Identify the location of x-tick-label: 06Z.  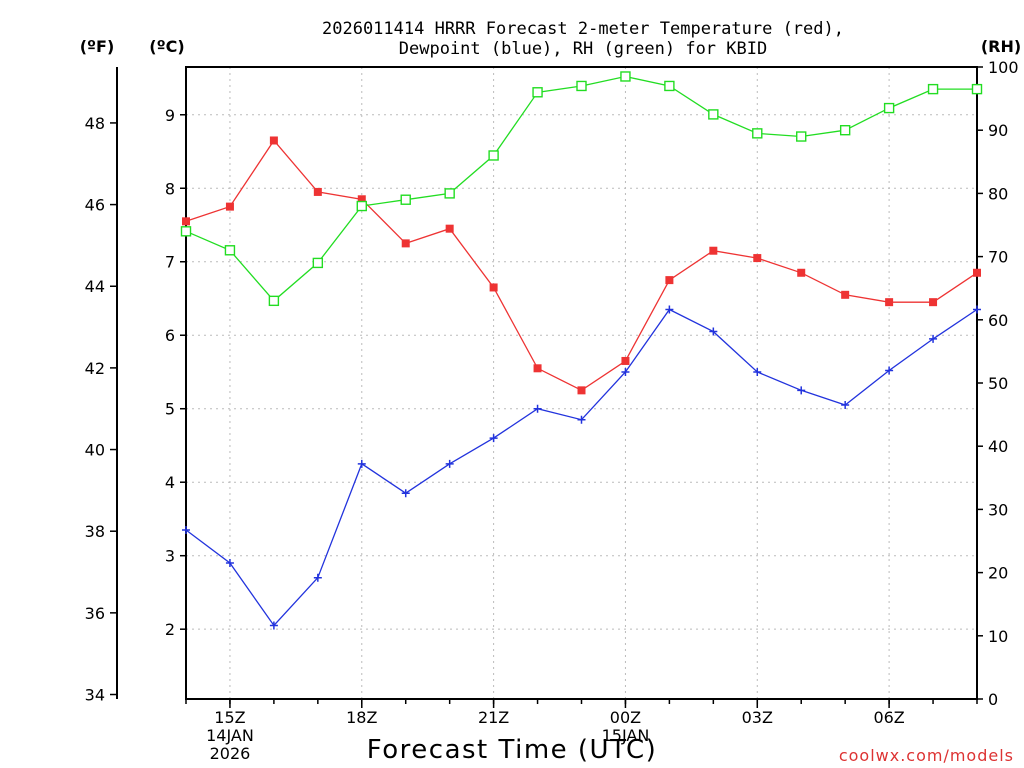
(888, 717).